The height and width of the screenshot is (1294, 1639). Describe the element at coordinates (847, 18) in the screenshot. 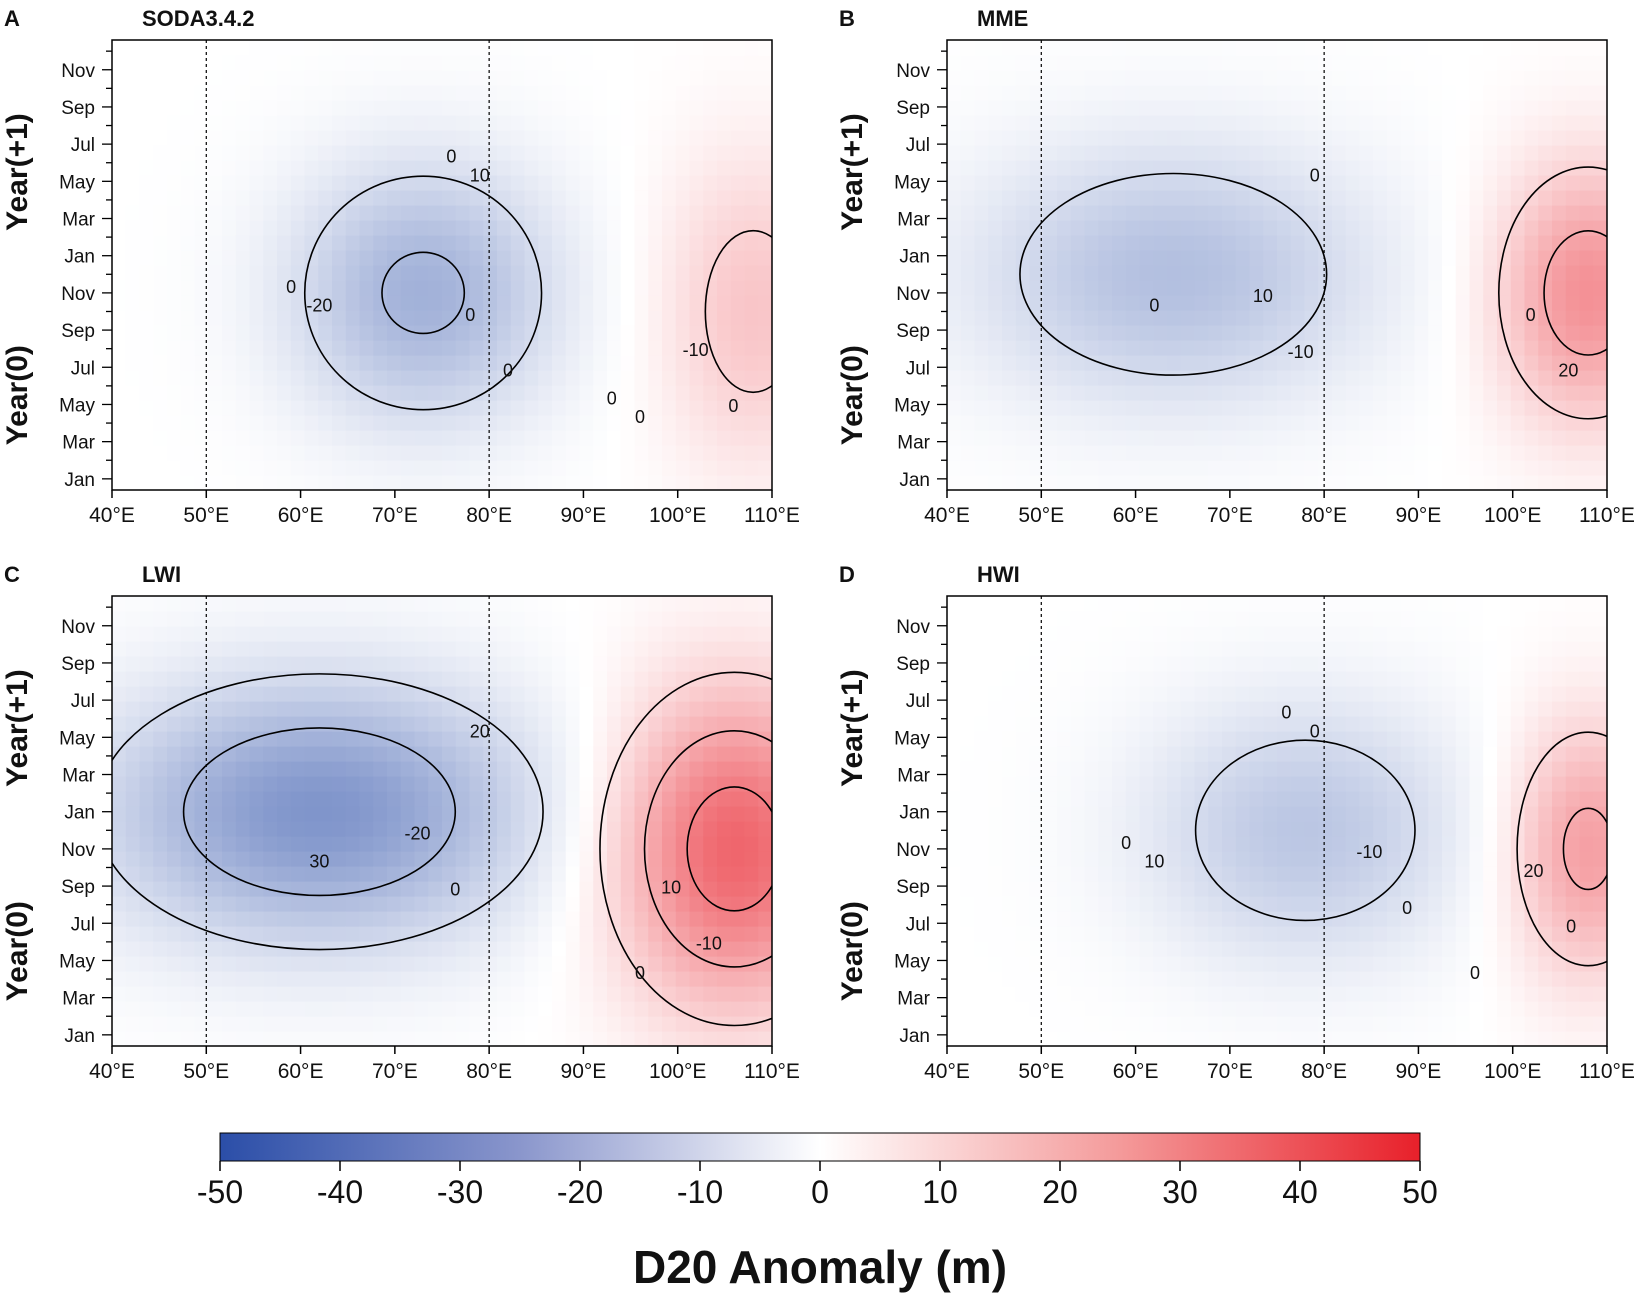

I see `panel-letter: B` at that location.